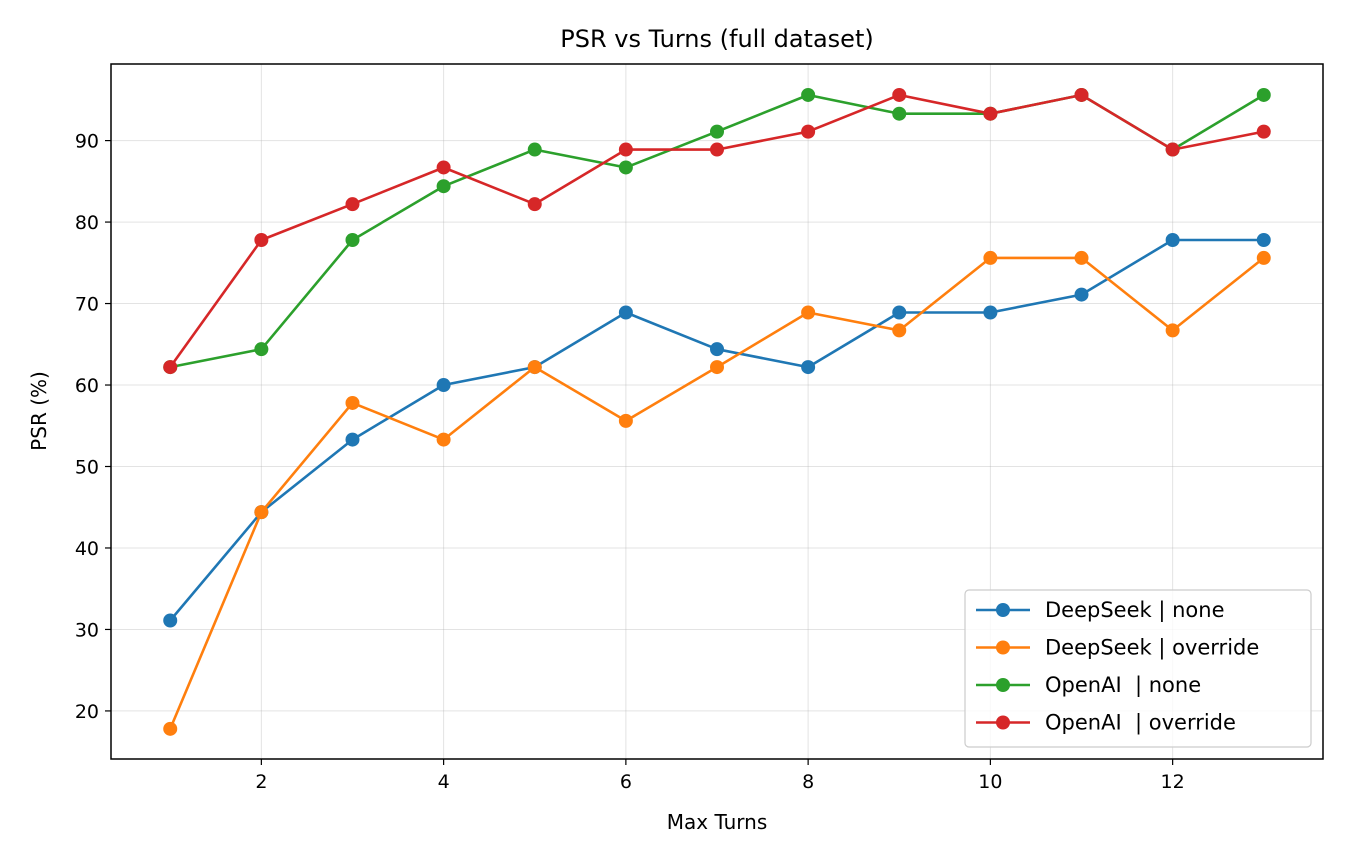  I want to click on x-tick-label: 10, so click(990, 782).